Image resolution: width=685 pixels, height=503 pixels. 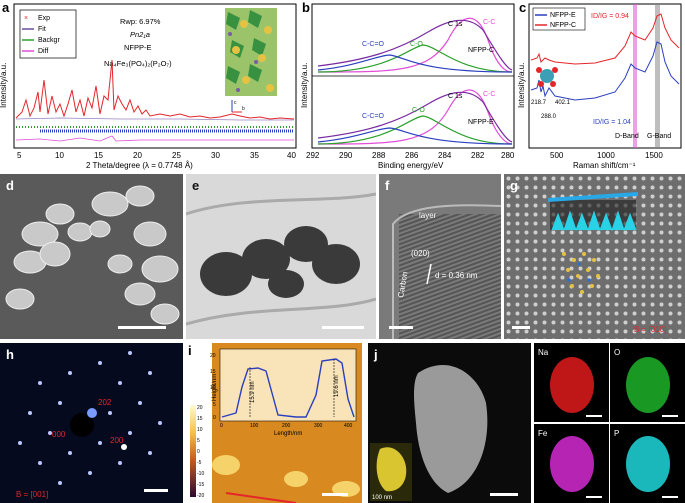 I want to click on xrd-fit-curve, so click(x=154, y=119).